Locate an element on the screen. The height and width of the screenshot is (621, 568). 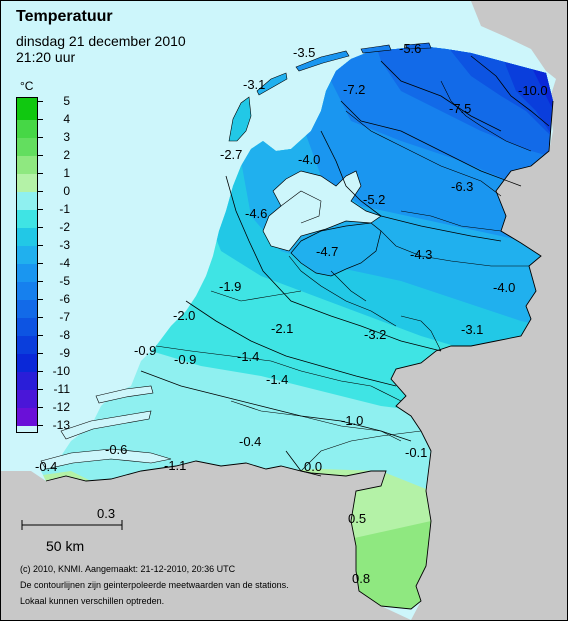
station-value: -5.2 is located at coordinates (374, 199).